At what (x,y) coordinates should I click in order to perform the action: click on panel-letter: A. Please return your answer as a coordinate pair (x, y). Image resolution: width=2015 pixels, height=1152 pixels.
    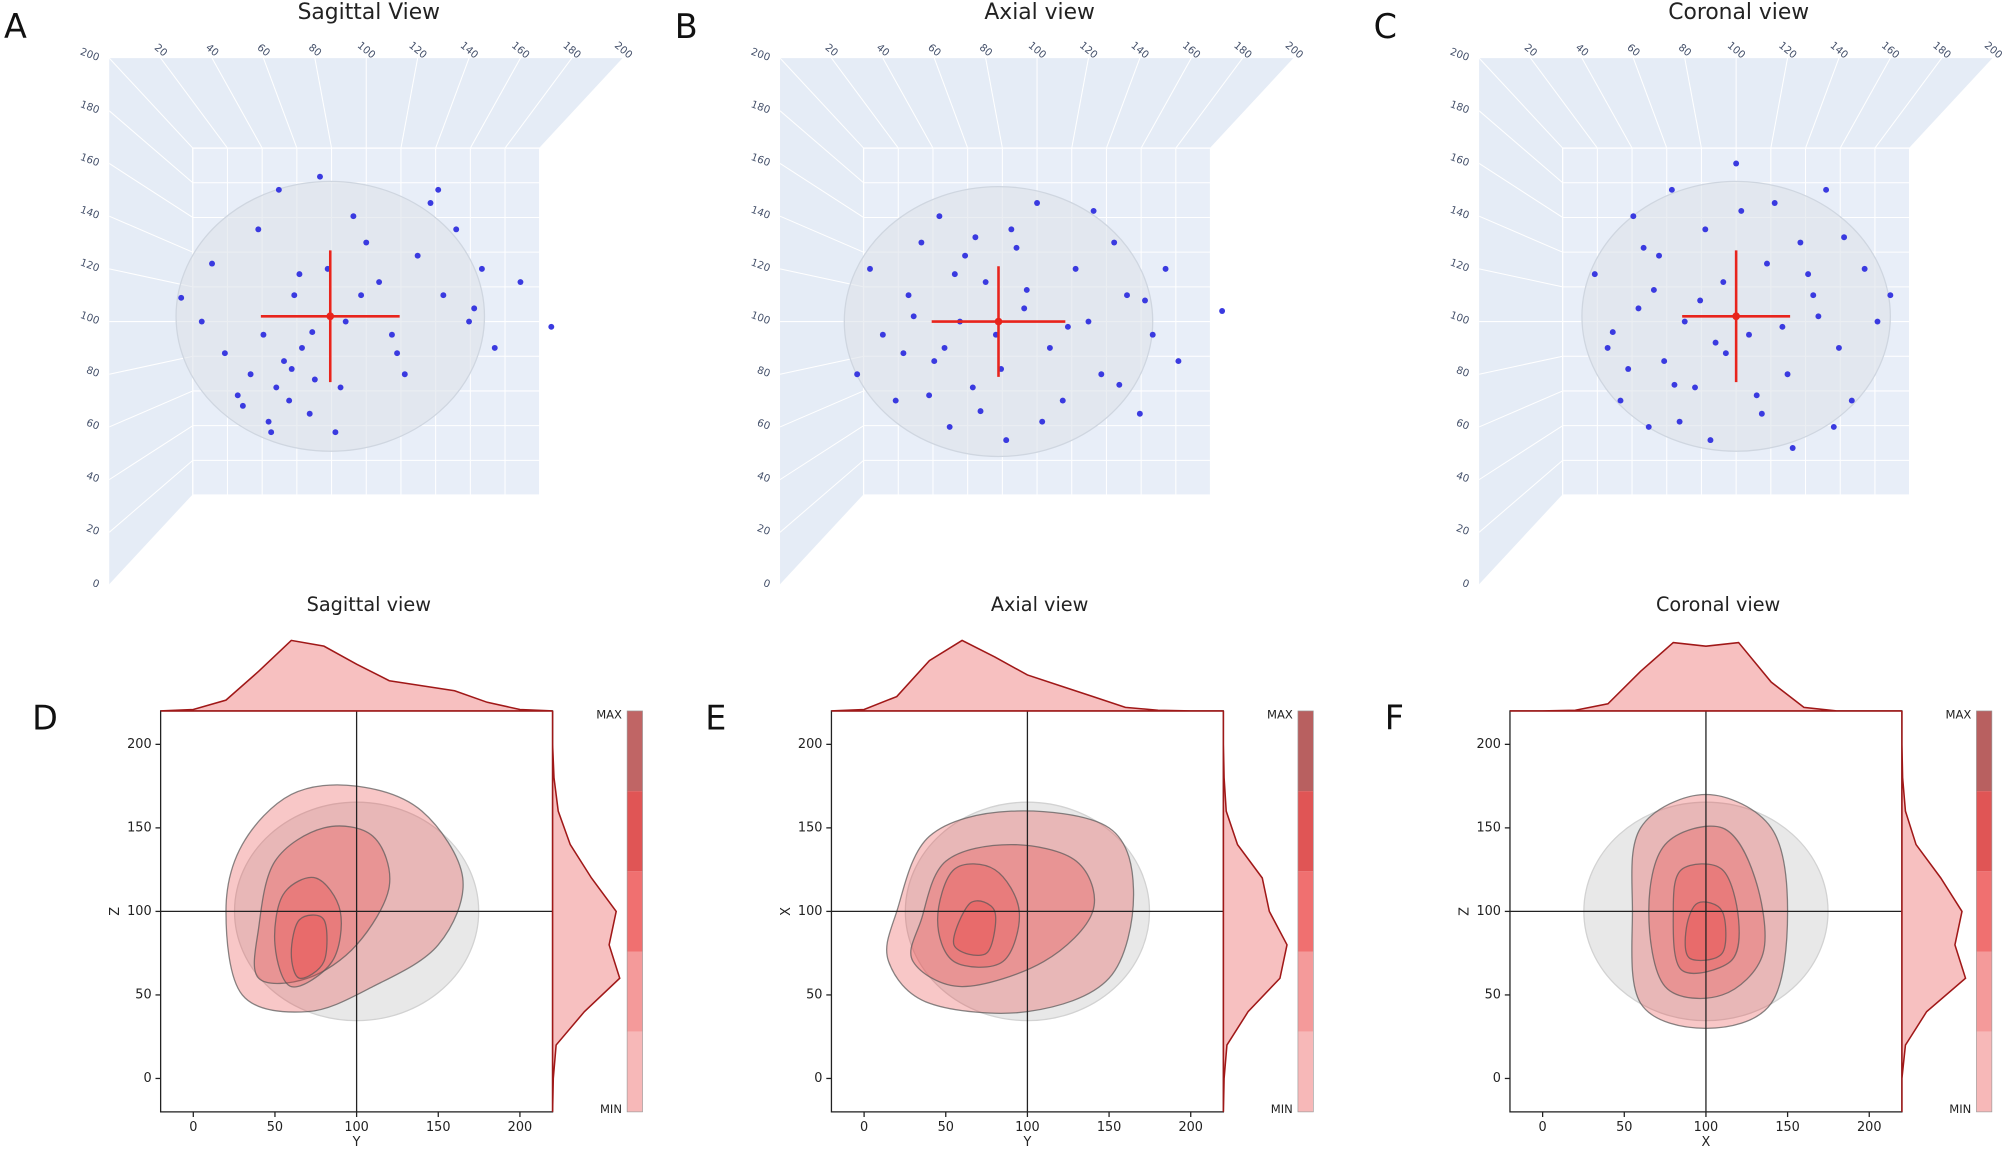
    Looking at the image, I should click on (15, 26).